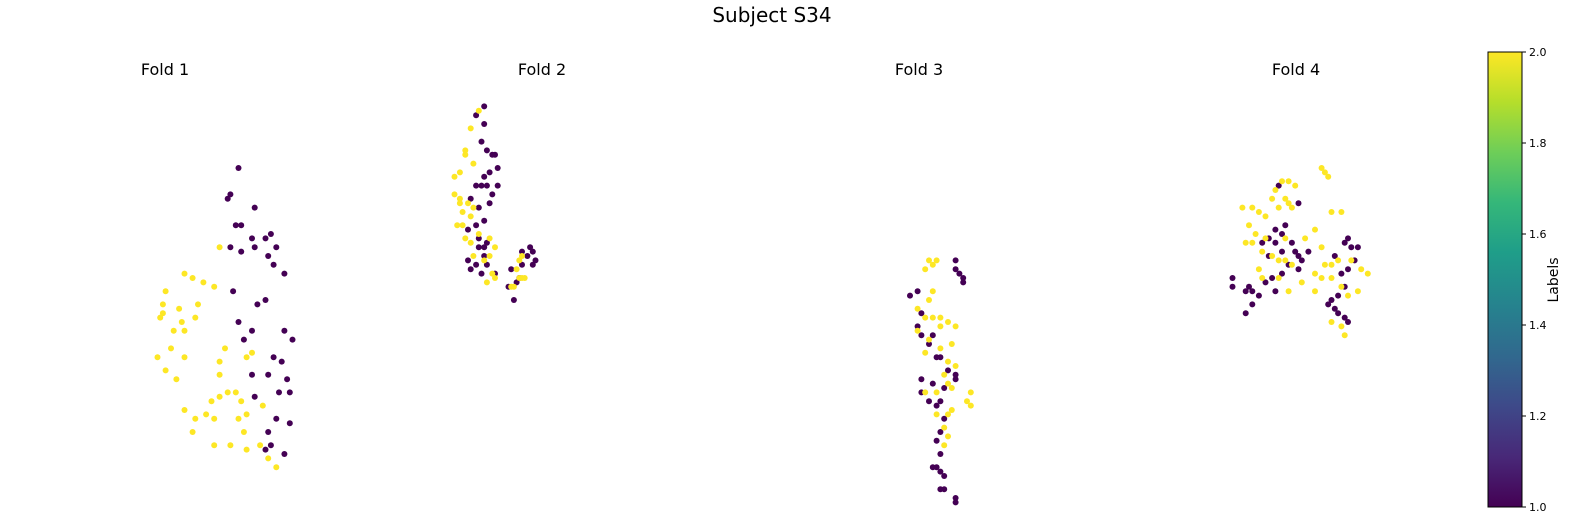 This screenshot has width=1593, height=527. What do you see at coordinates (1538, 234) in the screenshot?
I see `colorbar-tick-label: 1.6` at bounding box center [1538, 234].